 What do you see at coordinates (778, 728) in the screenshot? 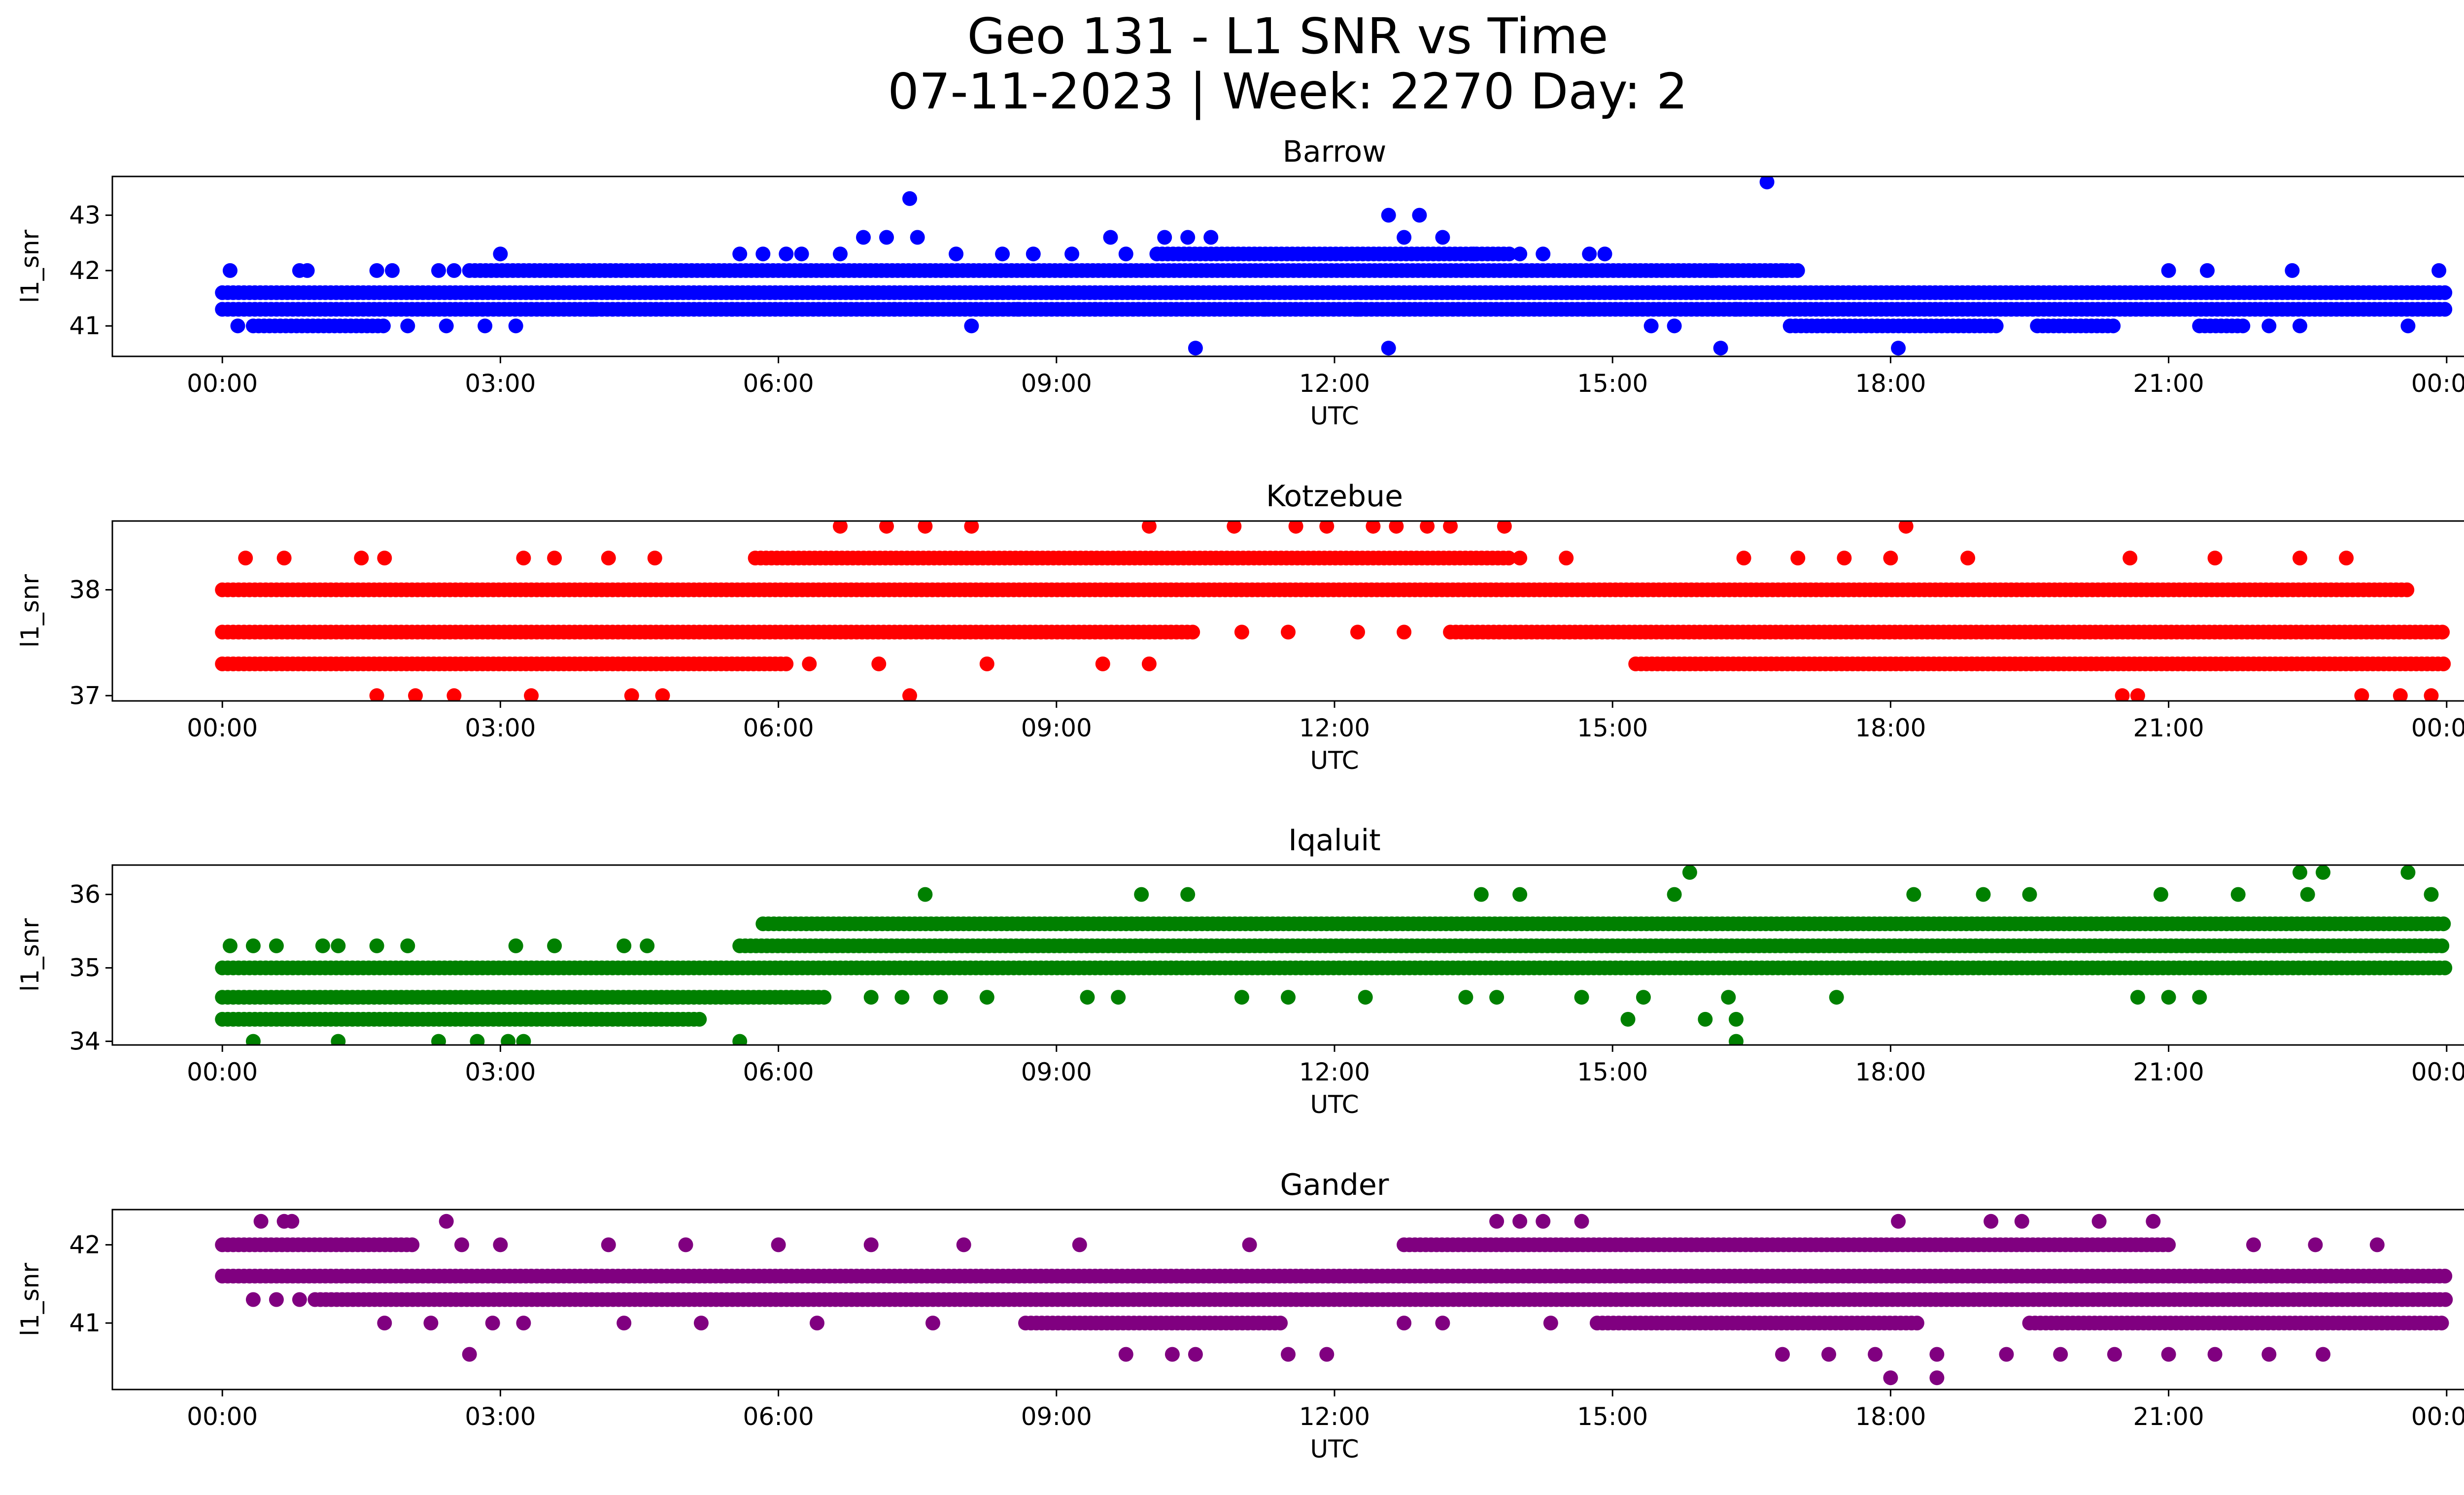
I see `x-tick-label: 06:00` at bounding box center [778, 728].